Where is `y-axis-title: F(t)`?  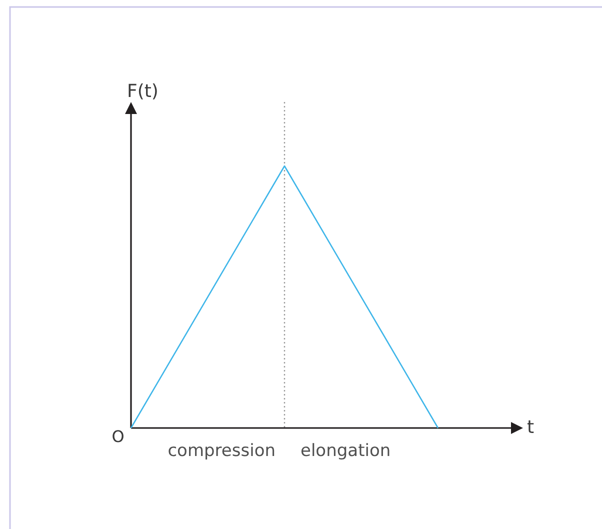 y-axis-title: F(t) is located at coordinates (142, 91).